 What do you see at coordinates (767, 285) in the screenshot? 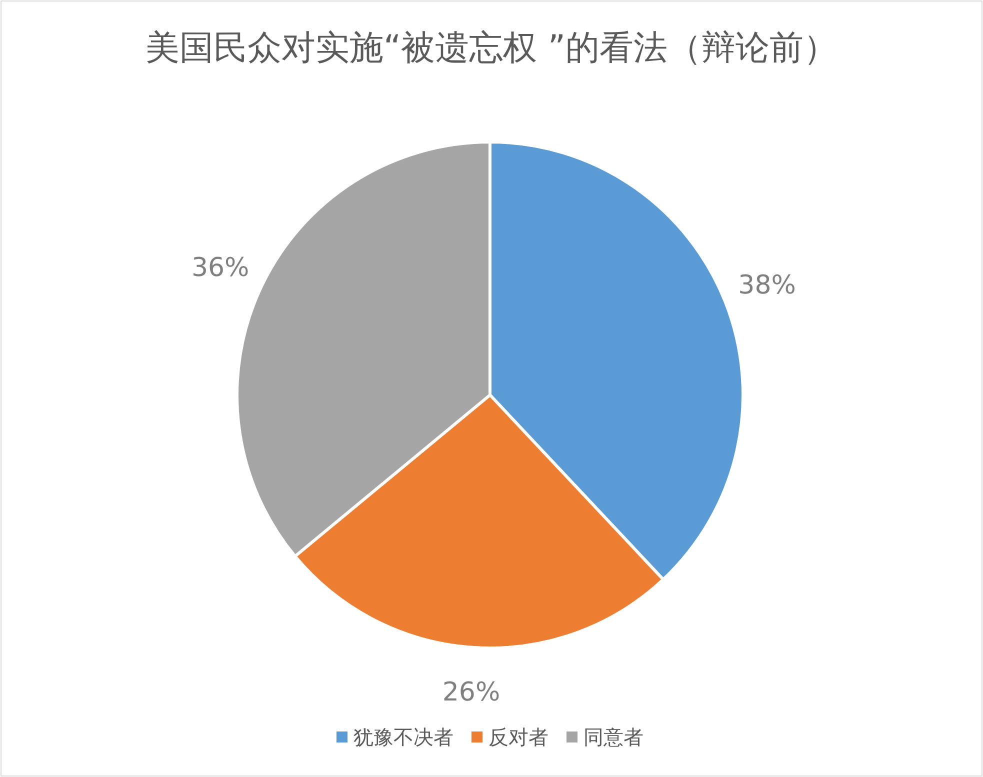
I see `data-label: 38%` at bounding box center [767, 285].